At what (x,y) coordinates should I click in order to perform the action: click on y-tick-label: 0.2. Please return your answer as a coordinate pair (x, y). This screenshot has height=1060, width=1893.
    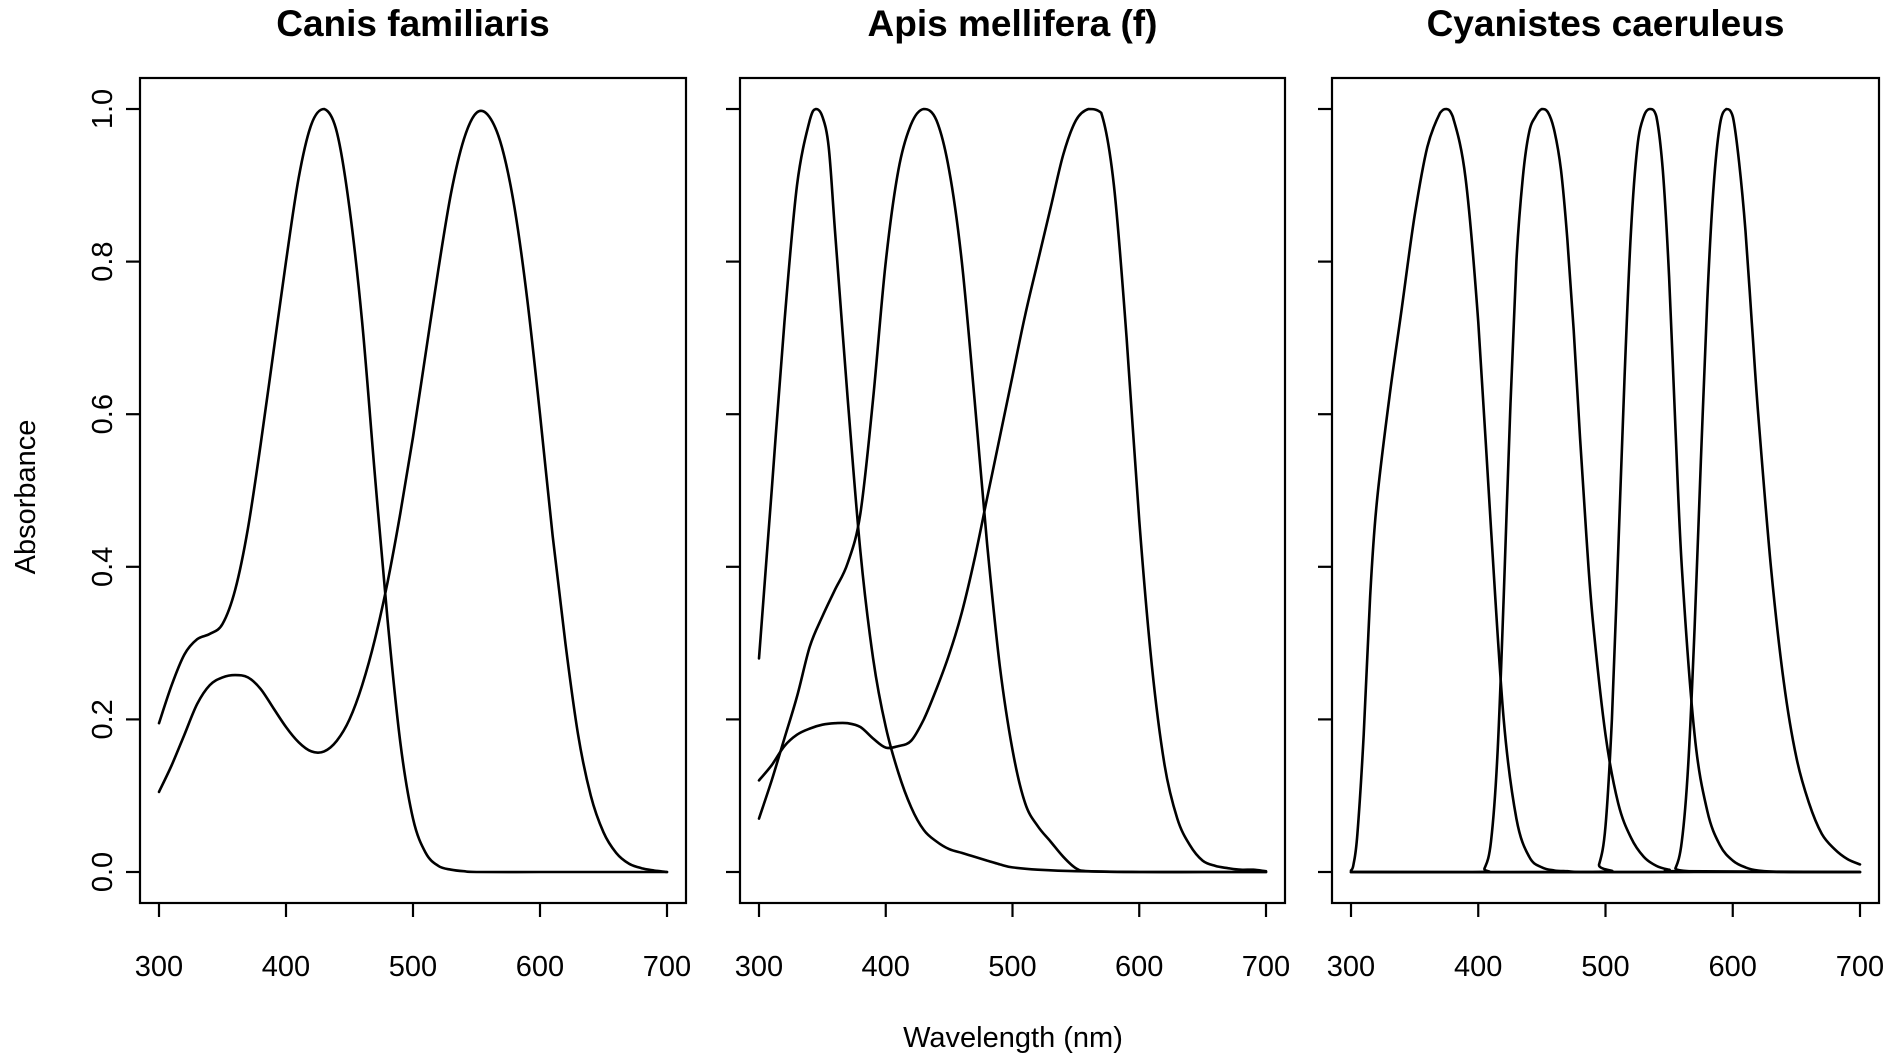
    Looking at the image, I should click on (103, 719).